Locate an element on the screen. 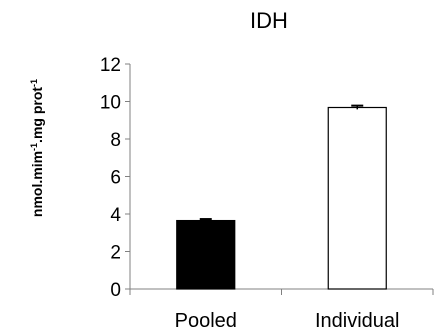 Image resolution: width=438 pixels, height=335 pixels. y-tick-label: 10 is located at coordinates (110, 103).